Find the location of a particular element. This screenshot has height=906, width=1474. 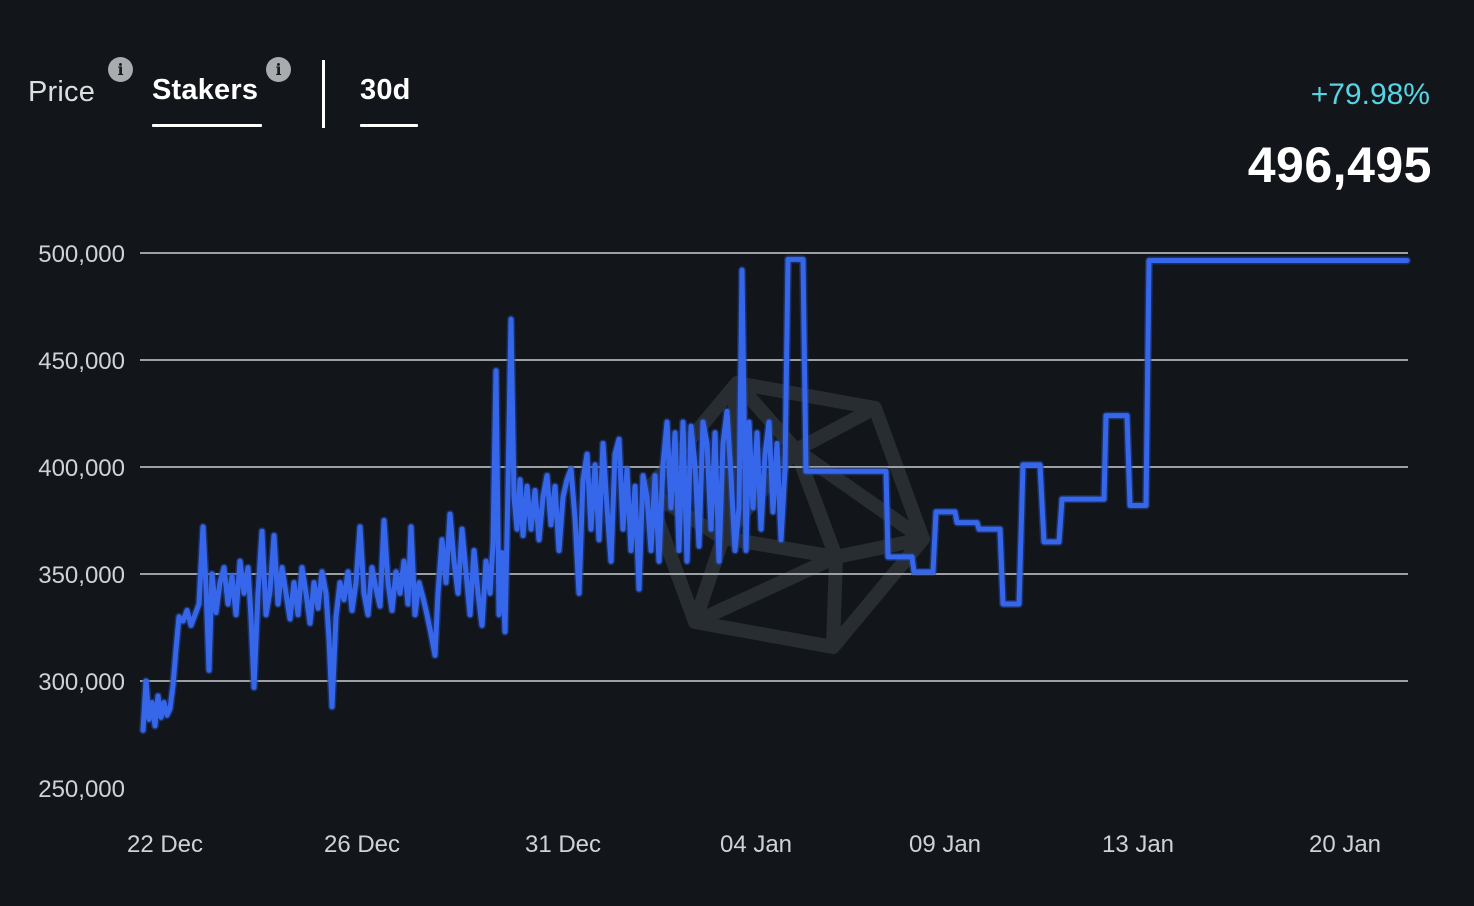

tab-stakers: Stakers is located at coordinates (205, 90).